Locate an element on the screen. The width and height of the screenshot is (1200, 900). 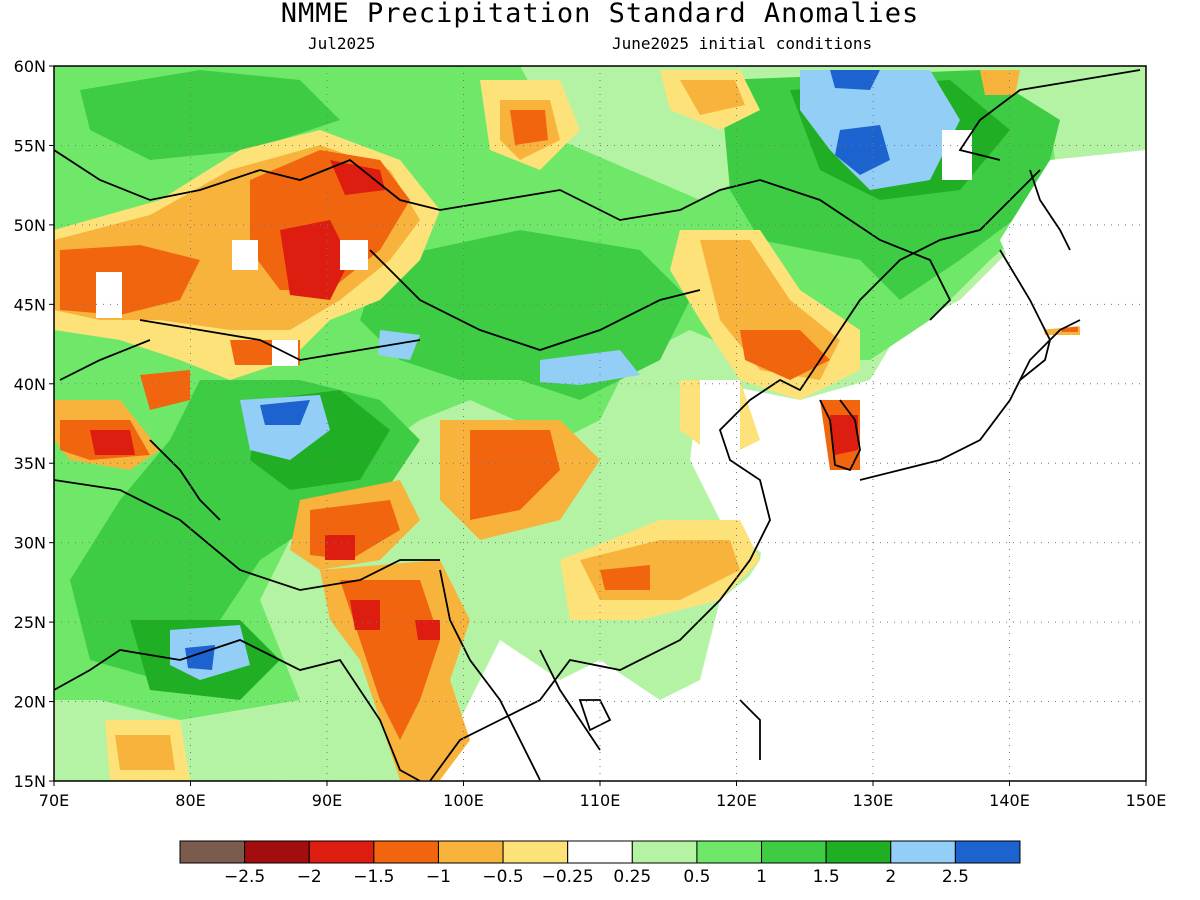
lon-tick-label: 150E is located at coordinates (1146, 800).